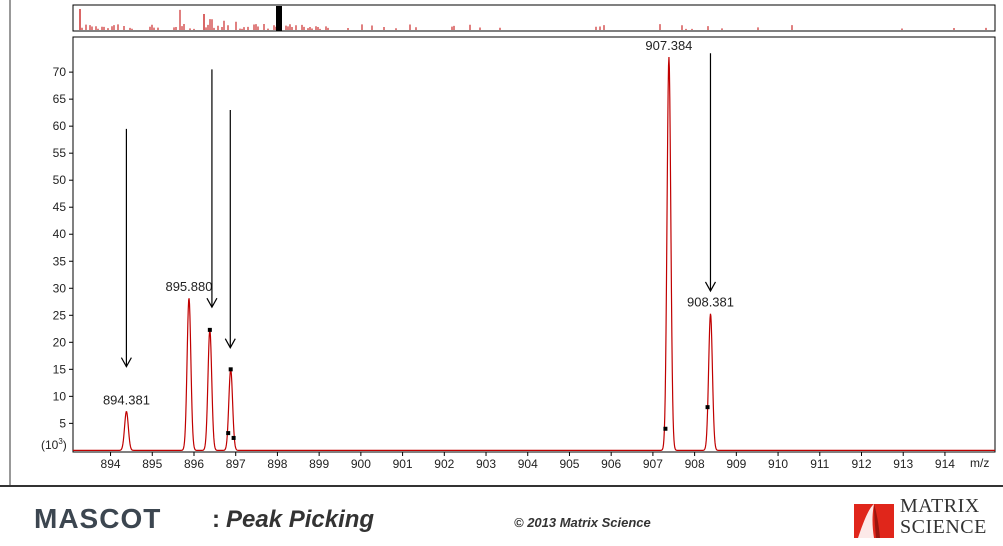 The width and height of the screenshot is (1003, 546). I want to click on x-tick-label-899: 899, so click(319, 464).